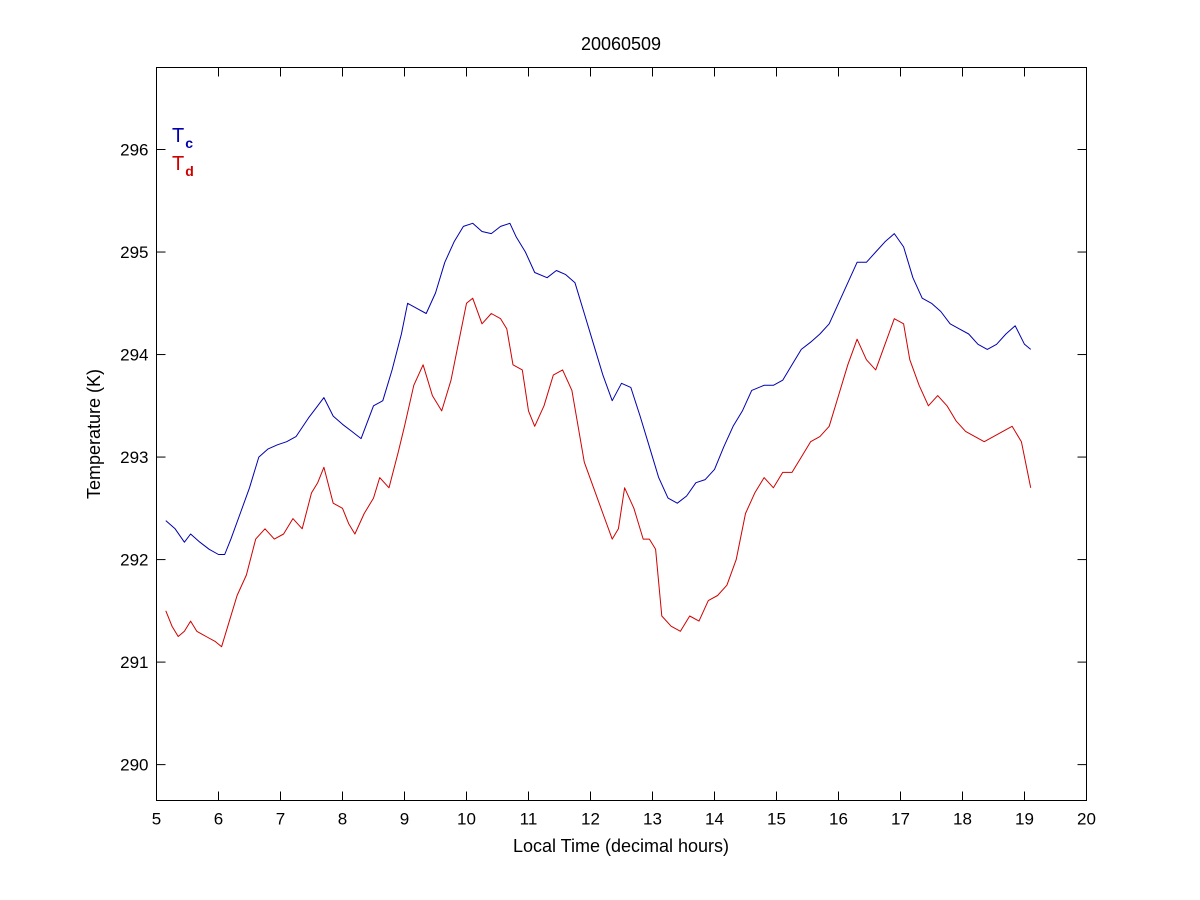 This screenshot has height=900, width=1200. I want to click on legend-entry-td: Td, so click(183, 166).